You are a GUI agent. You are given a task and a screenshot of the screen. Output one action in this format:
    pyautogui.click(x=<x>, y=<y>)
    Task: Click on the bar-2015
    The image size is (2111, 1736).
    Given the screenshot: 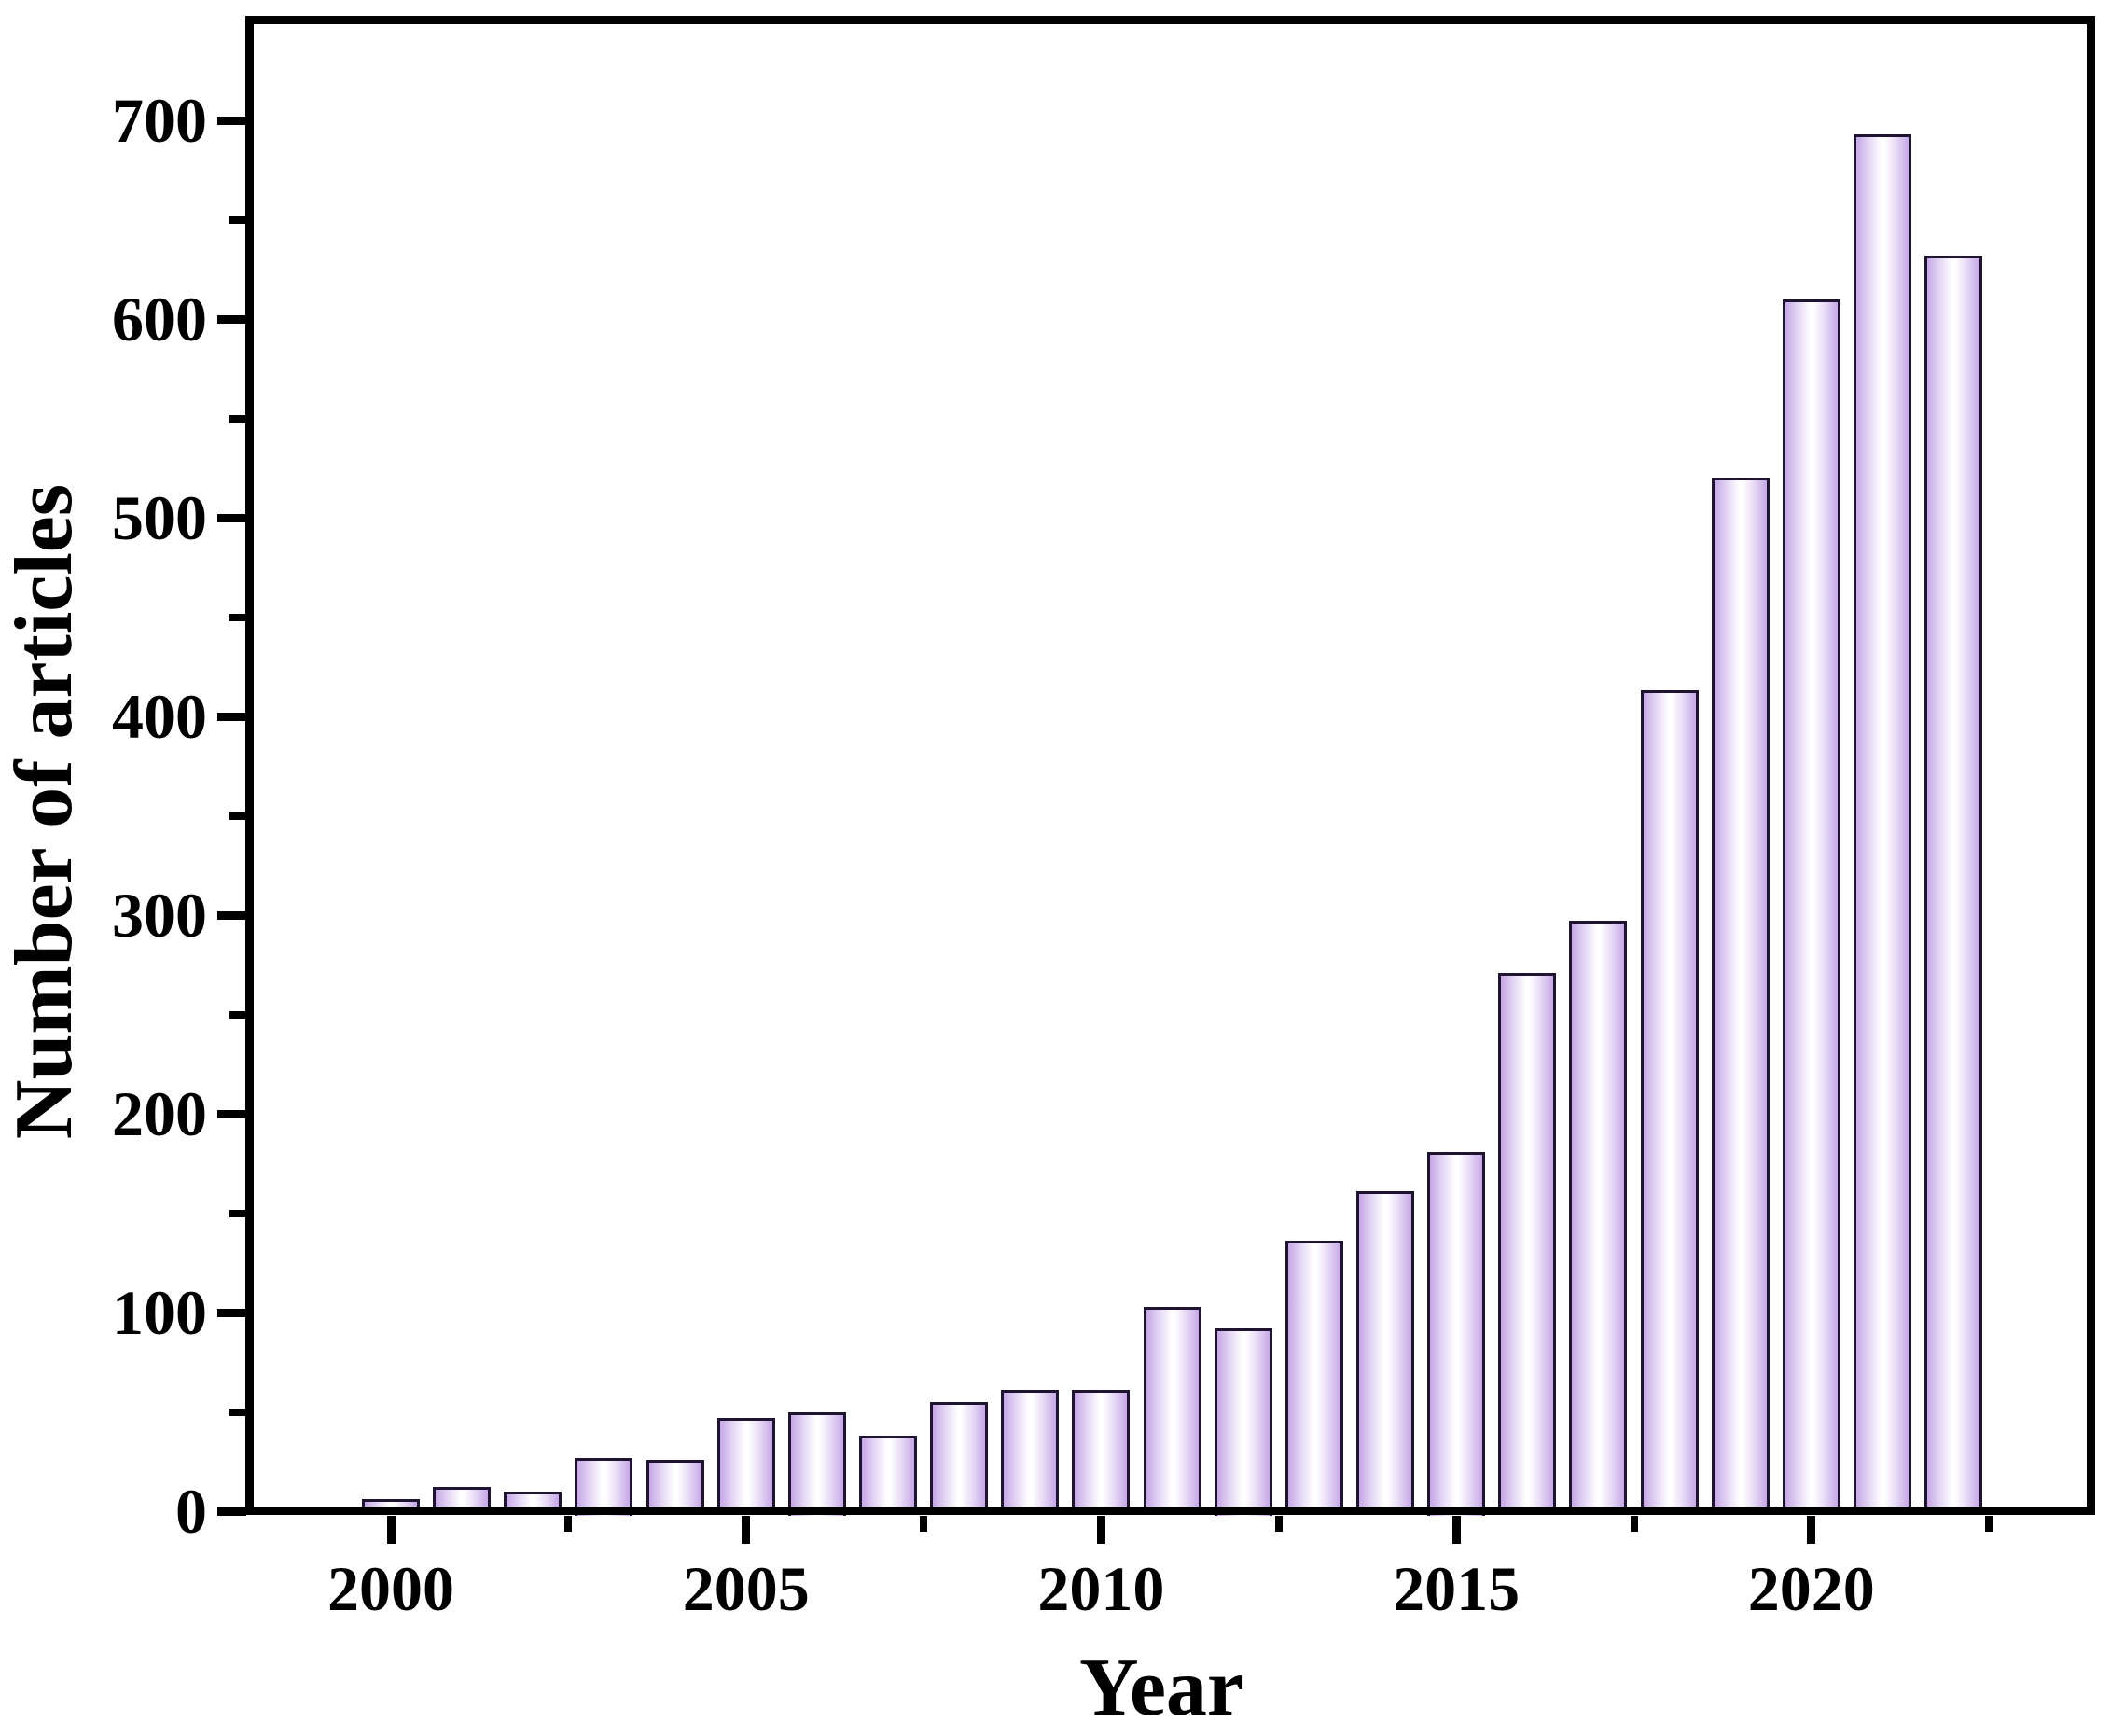 What is the action you would take?
    pyautogui.click(x=1456, y=1333)
    